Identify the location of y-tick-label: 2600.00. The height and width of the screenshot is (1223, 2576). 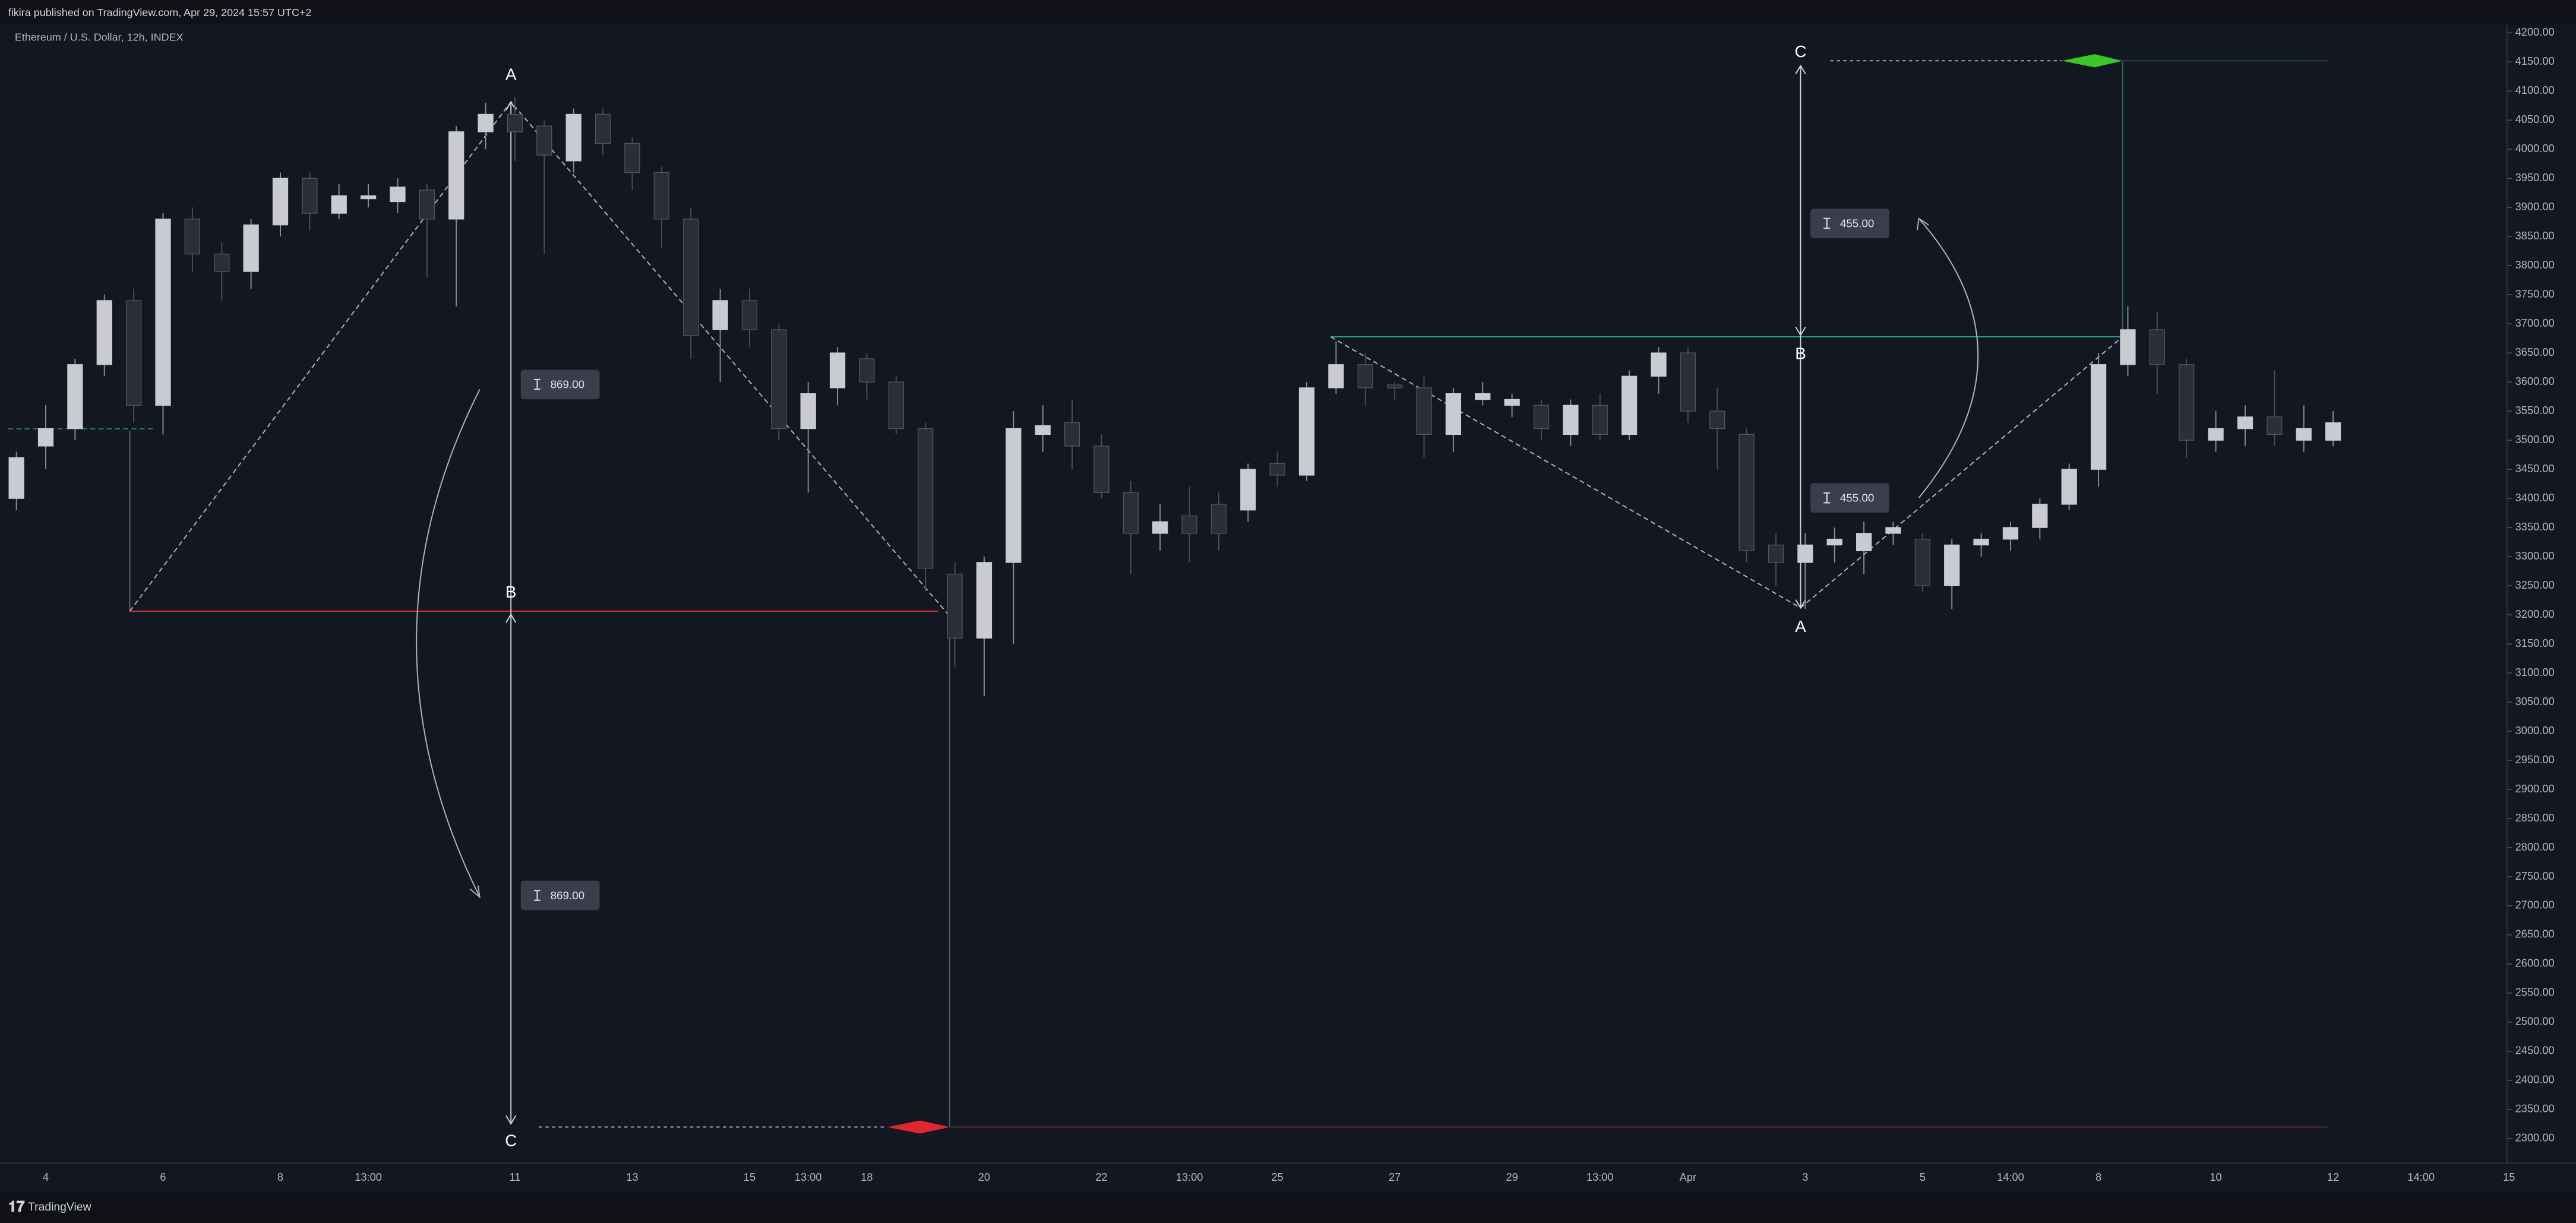
(2535, 963).